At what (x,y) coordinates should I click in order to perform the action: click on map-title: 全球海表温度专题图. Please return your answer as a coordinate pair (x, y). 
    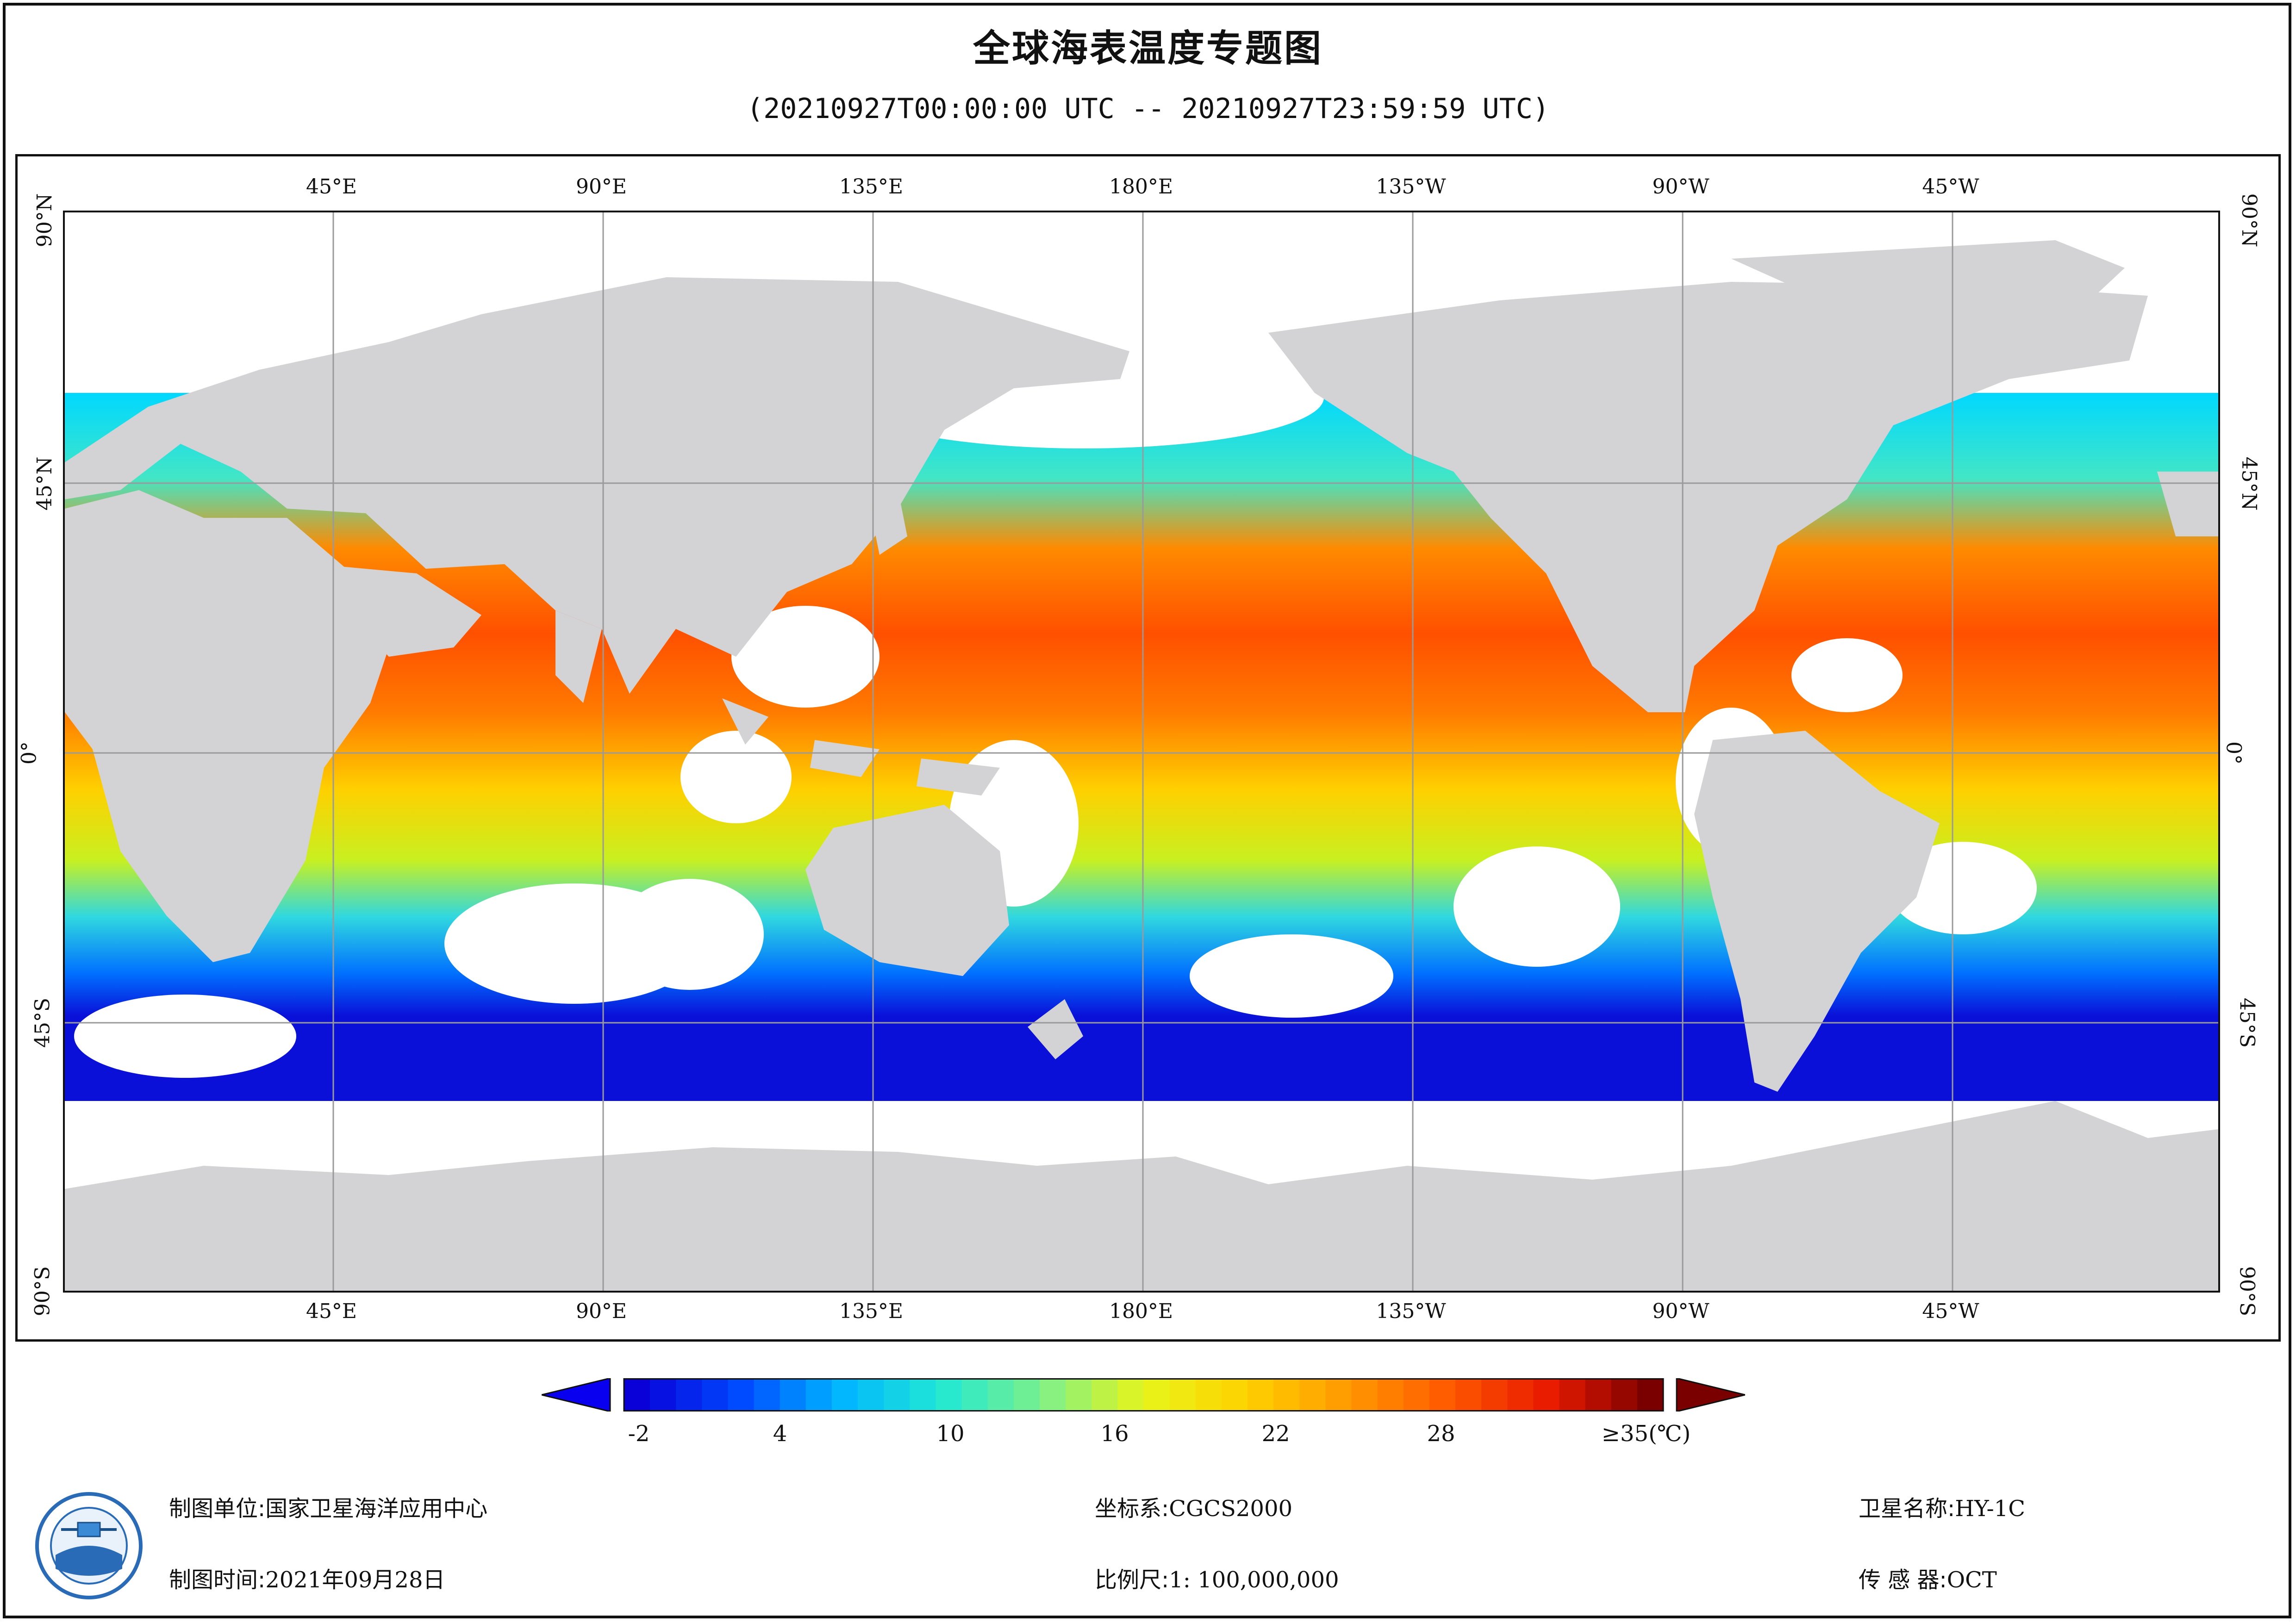
    Looking at the image, I should click on (1148, 48).